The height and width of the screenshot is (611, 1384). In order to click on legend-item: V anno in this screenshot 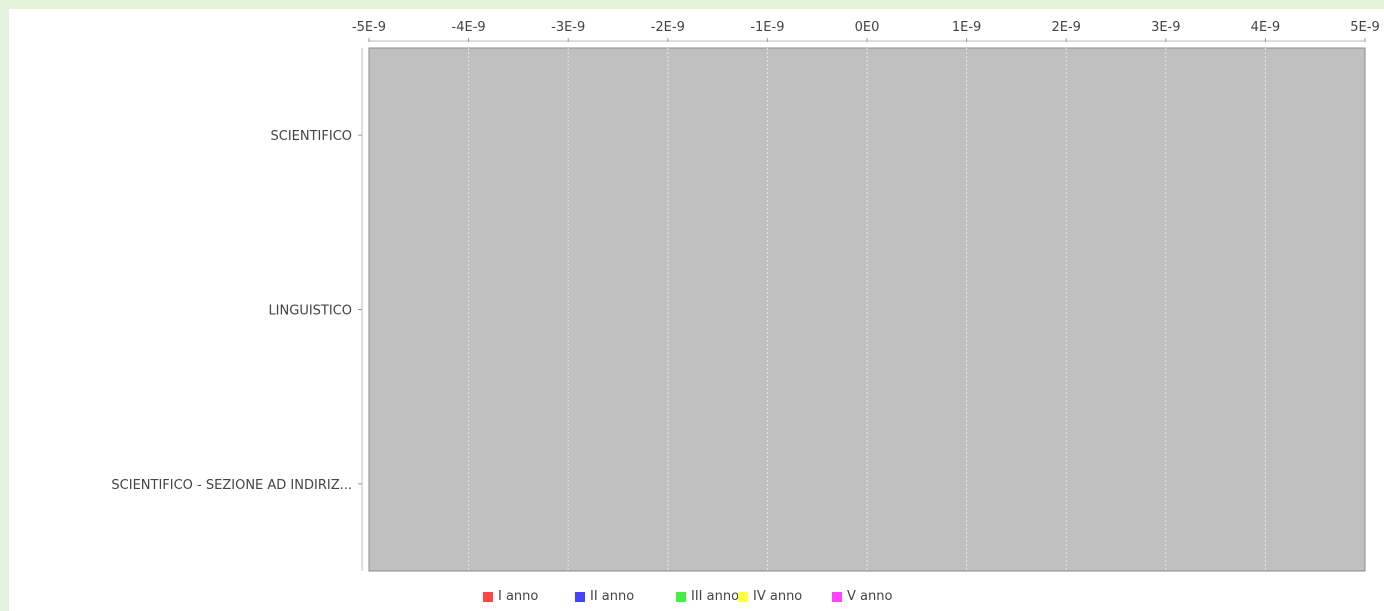, I will do `click(862, 596)`.